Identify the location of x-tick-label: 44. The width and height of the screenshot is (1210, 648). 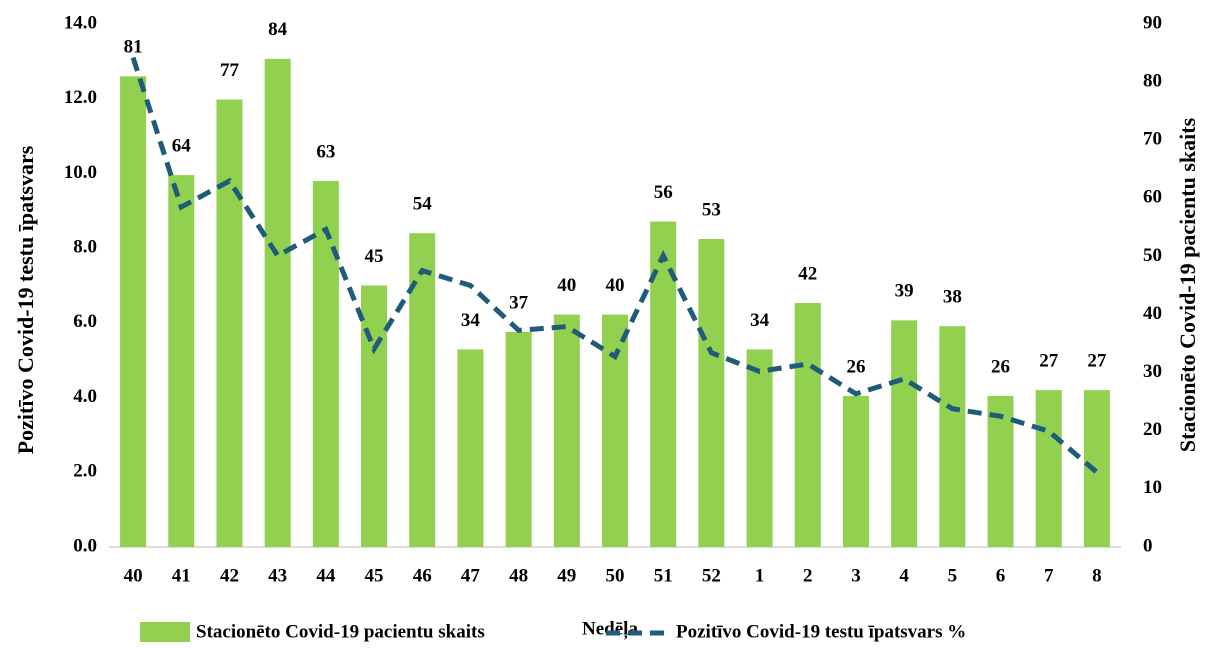
(326, 575).